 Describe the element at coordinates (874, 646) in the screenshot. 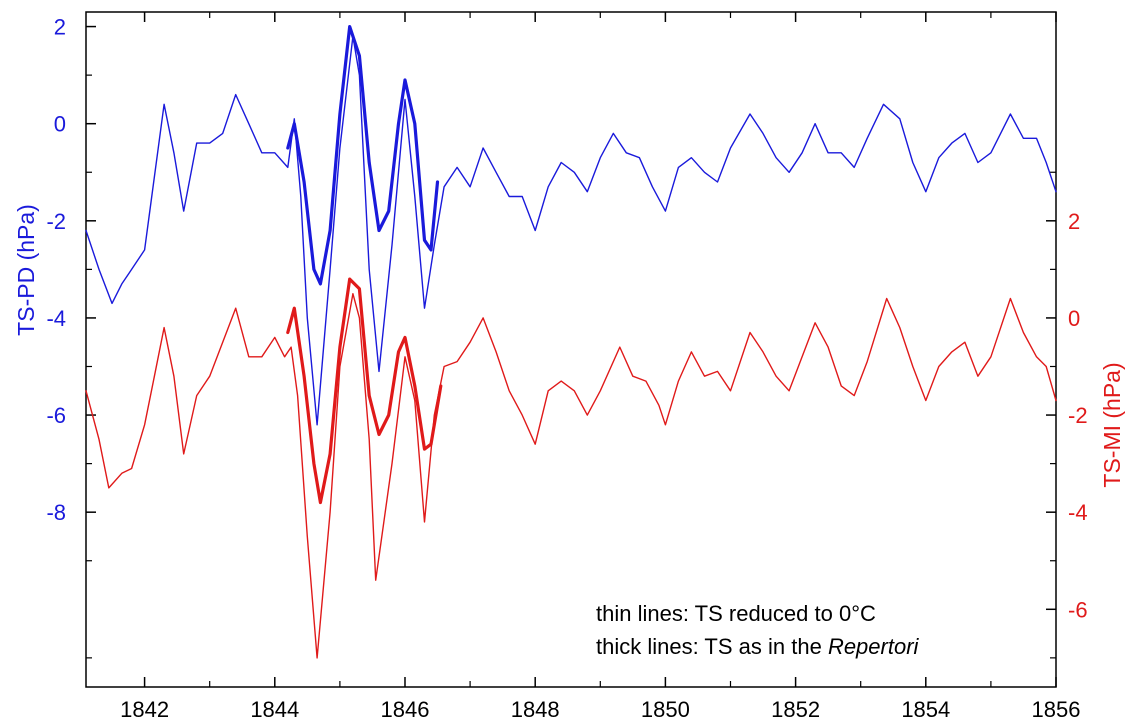

I see `annotation-repertori-italic: Repertori` at that location.